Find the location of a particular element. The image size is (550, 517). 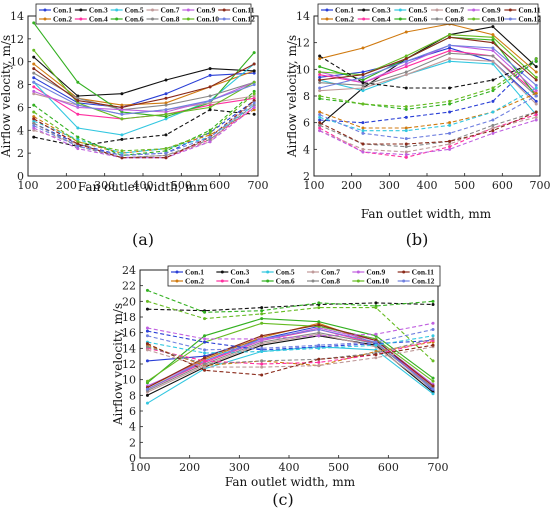

y-tick-label: 2 is located at coordinates (132, 442).